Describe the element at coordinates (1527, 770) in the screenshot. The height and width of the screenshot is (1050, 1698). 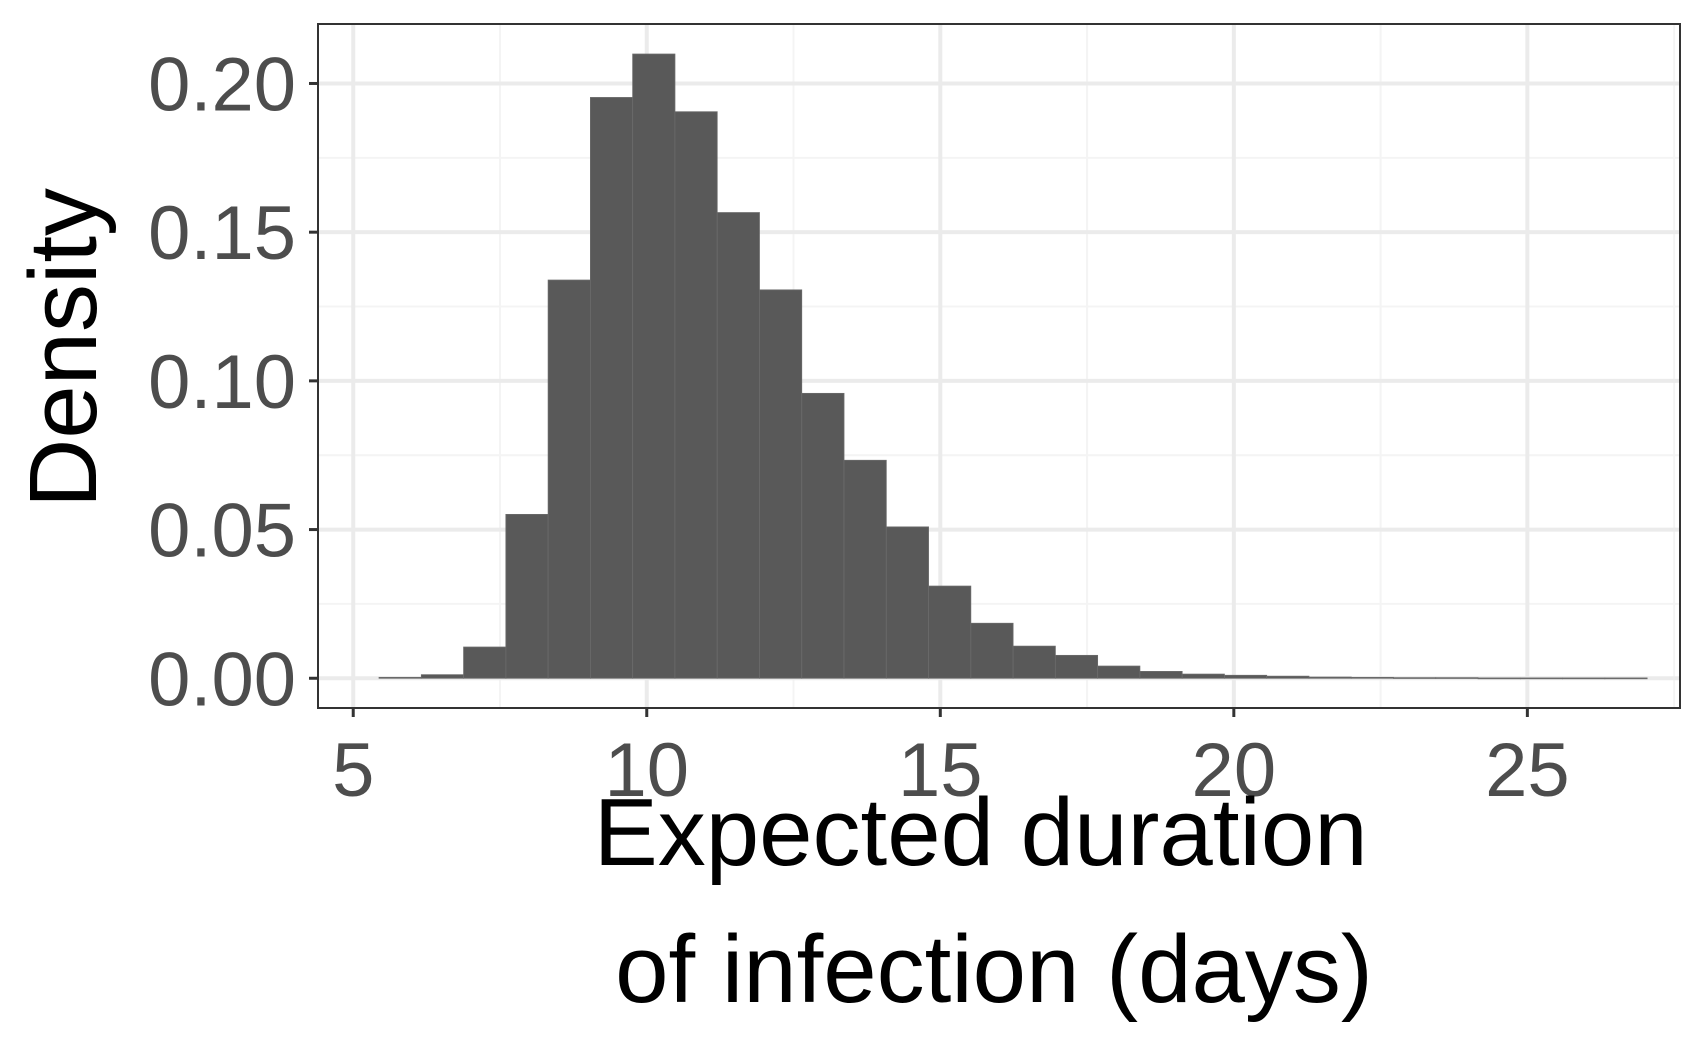
I see `x-tick-label: 25` at that location.